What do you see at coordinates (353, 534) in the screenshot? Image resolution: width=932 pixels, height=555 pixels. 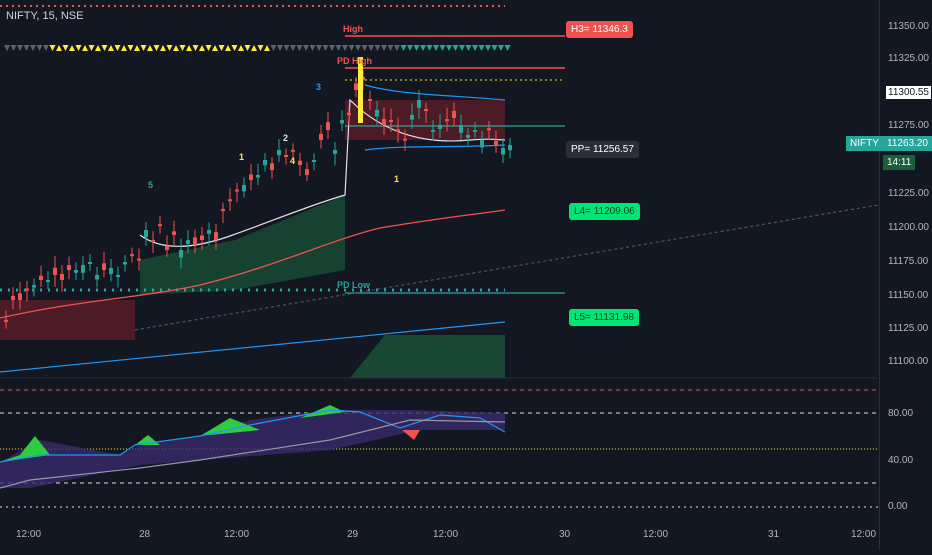 I see `time-tick: 29` at bounding box center [353, 534].